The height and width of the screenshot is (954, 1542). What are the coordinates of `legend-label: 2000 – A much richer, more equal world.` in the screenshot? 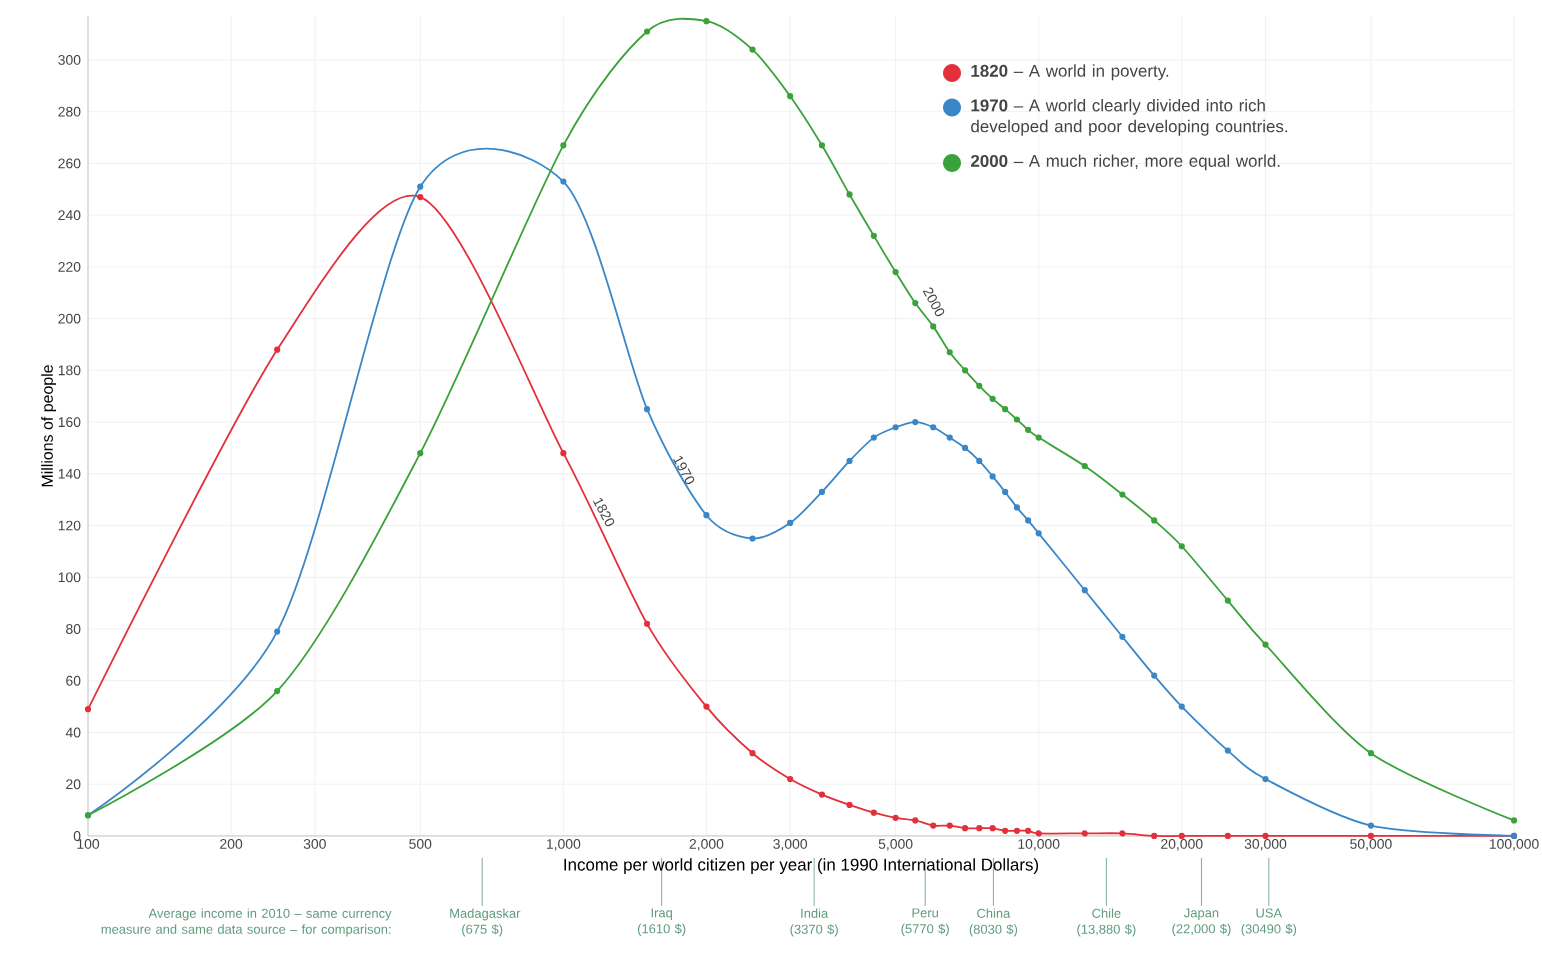 It's located at (1125, 162).